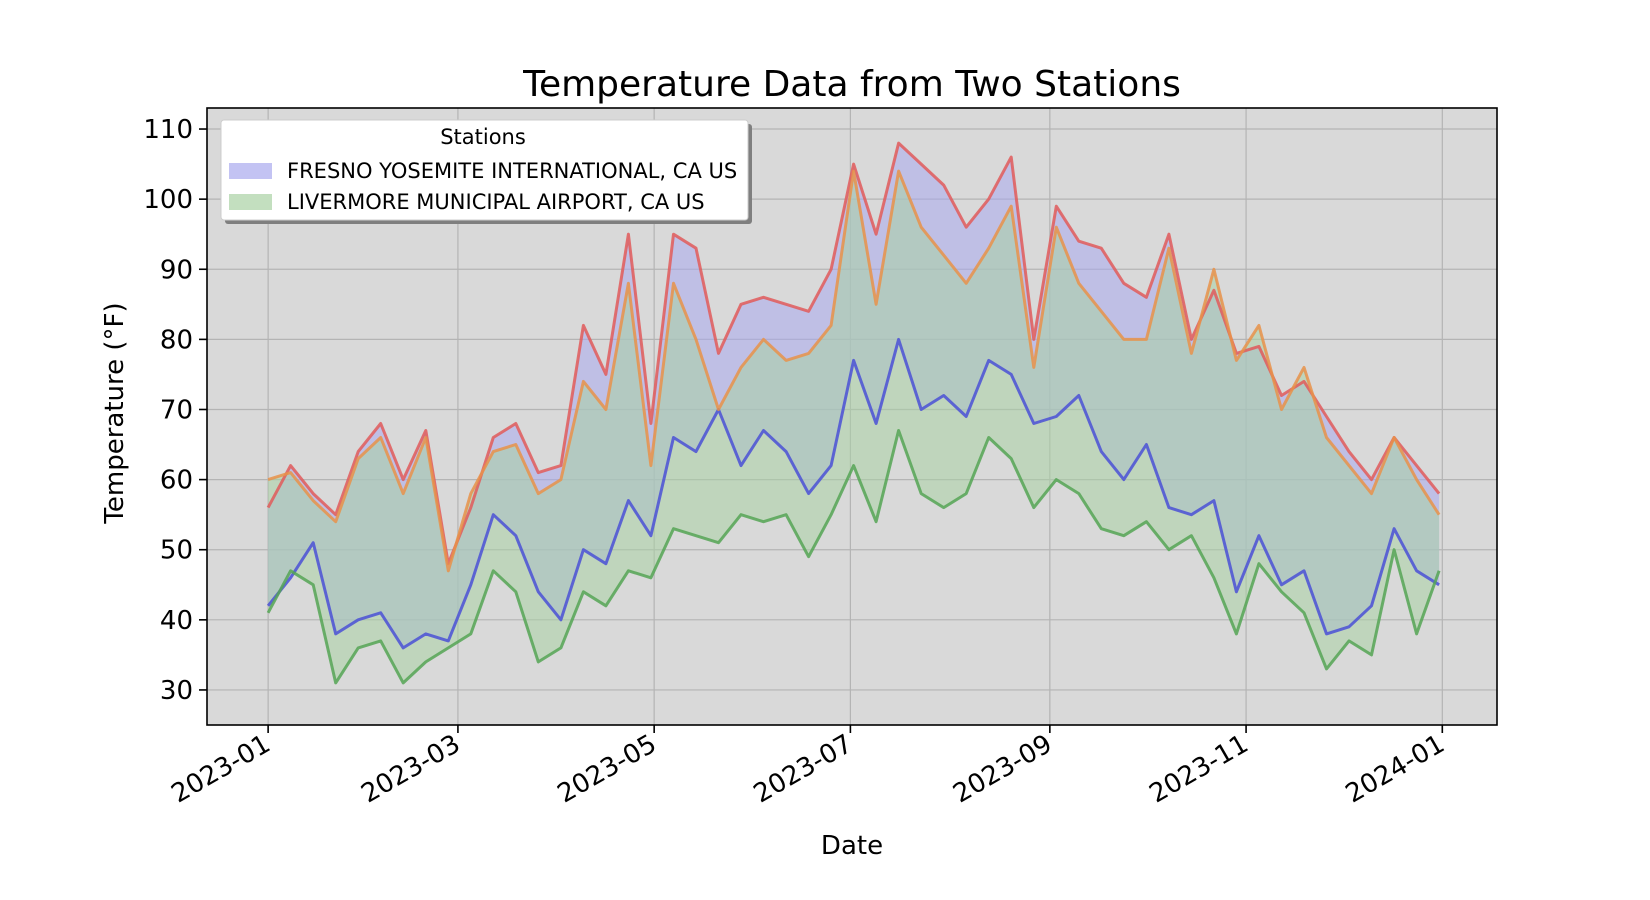  I want to click on legend-entry-1: FRESNO YOSEMITE INTERNATIONAL, CA US, so click(512, 171).